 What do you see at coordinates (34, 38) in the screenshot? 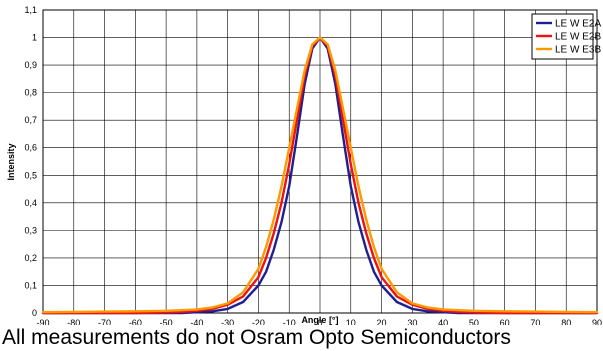
I see `y-tick-label: 1` at bounding box center [34, 38].